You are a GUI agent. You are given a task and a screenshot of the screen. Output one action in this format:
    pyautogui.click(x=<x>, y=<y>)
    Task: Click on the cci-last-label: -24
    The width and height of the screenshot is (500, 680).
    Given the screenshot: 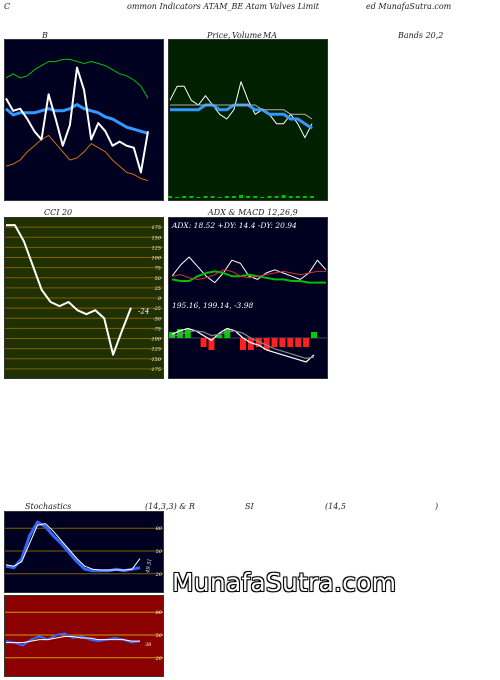 What is the action you would take?
    pyautogui.click(x=143, y=312)
    